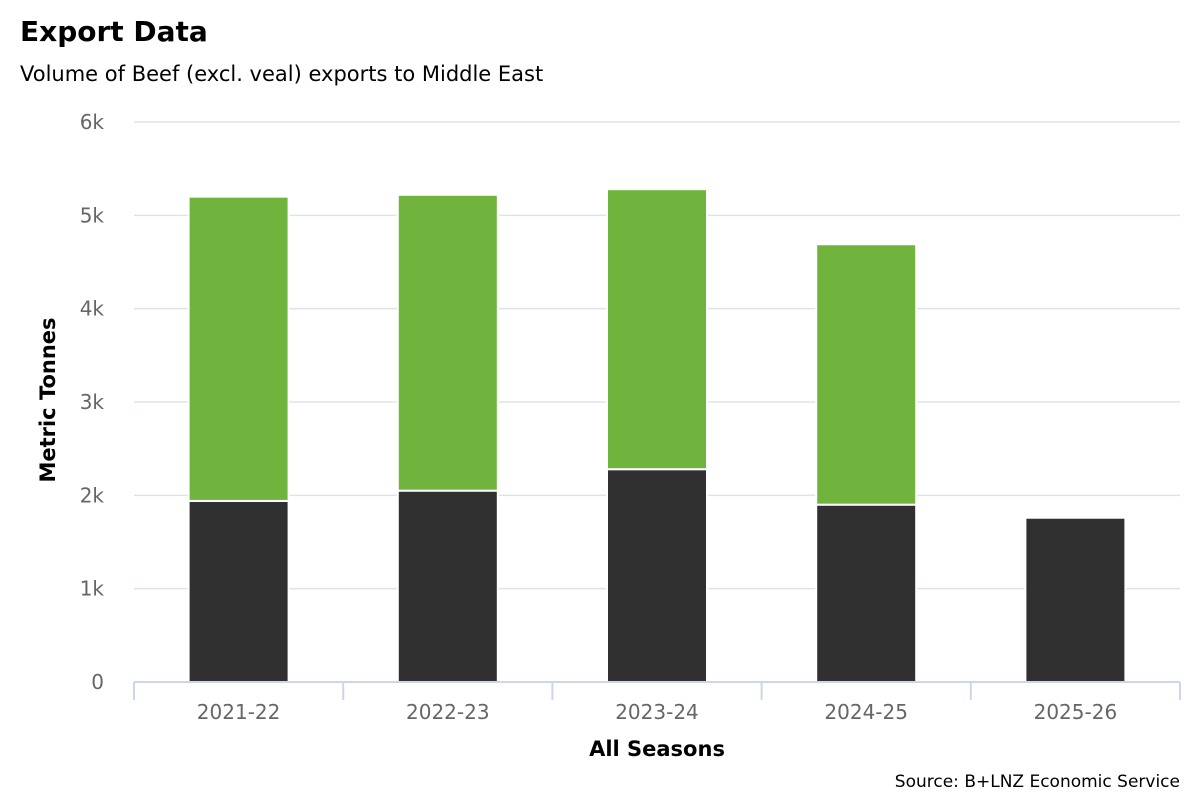 This screenshot has height=800, width=1200. Describe the element at coordinates (48, 399) in the screenshot. I see `y-axis-title: Metric Tonnes` at that location.